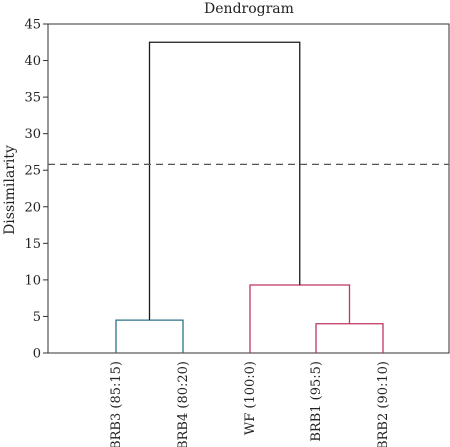 This screenshot has width=450, height=447. I want to click on y-tick-label: 35, so click(32, 98).